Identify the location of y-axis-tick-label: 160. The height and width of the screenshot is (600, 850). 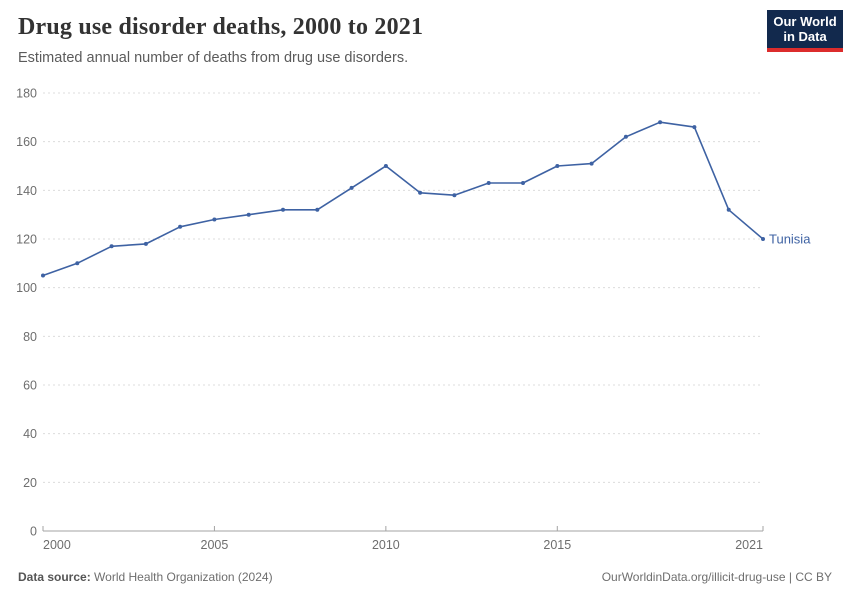
(26, 142).